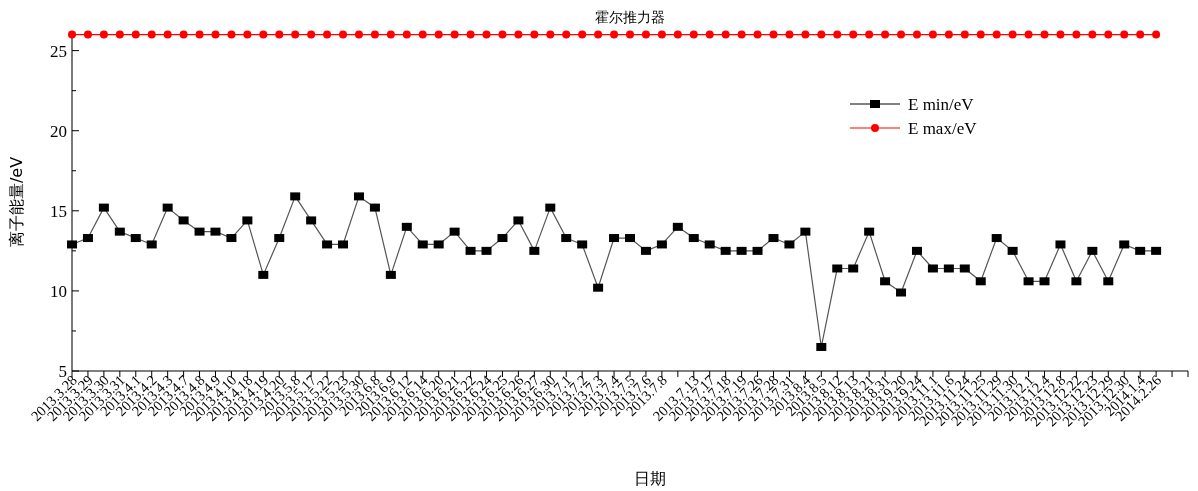  I want to click on title: 霍尔推力器, so click(630, 17).